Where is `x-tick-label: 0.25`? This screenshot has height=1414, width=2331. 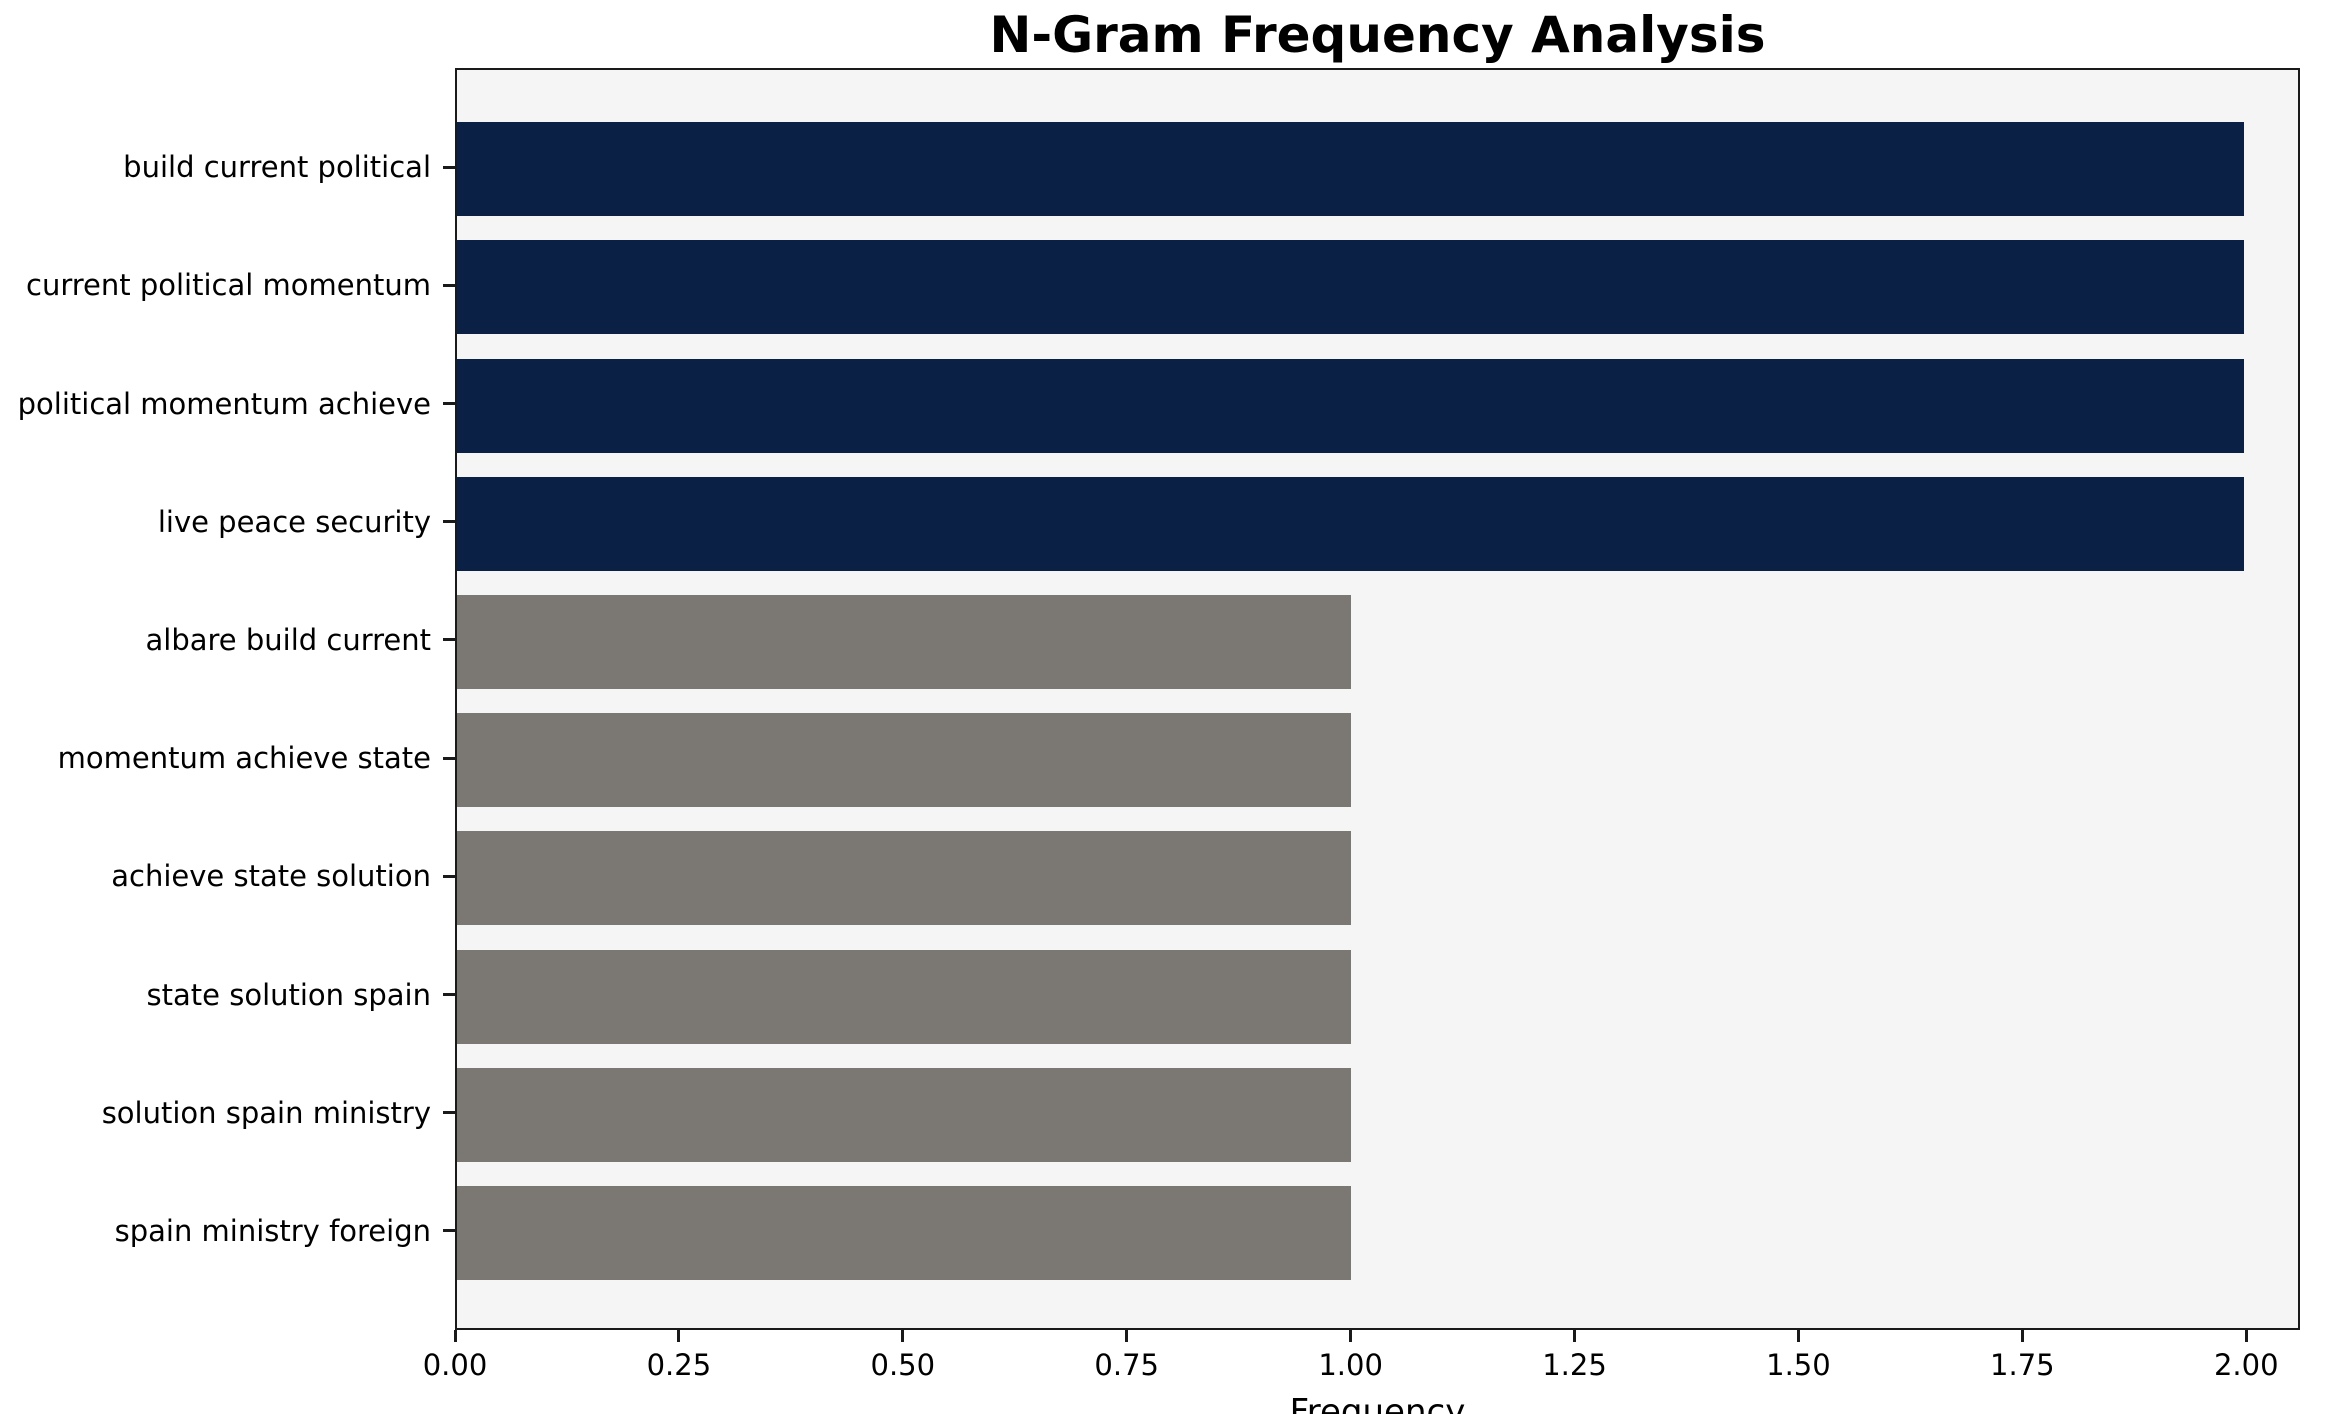
x-tick-label: 0.25 is located at coordinates (679, 1365).